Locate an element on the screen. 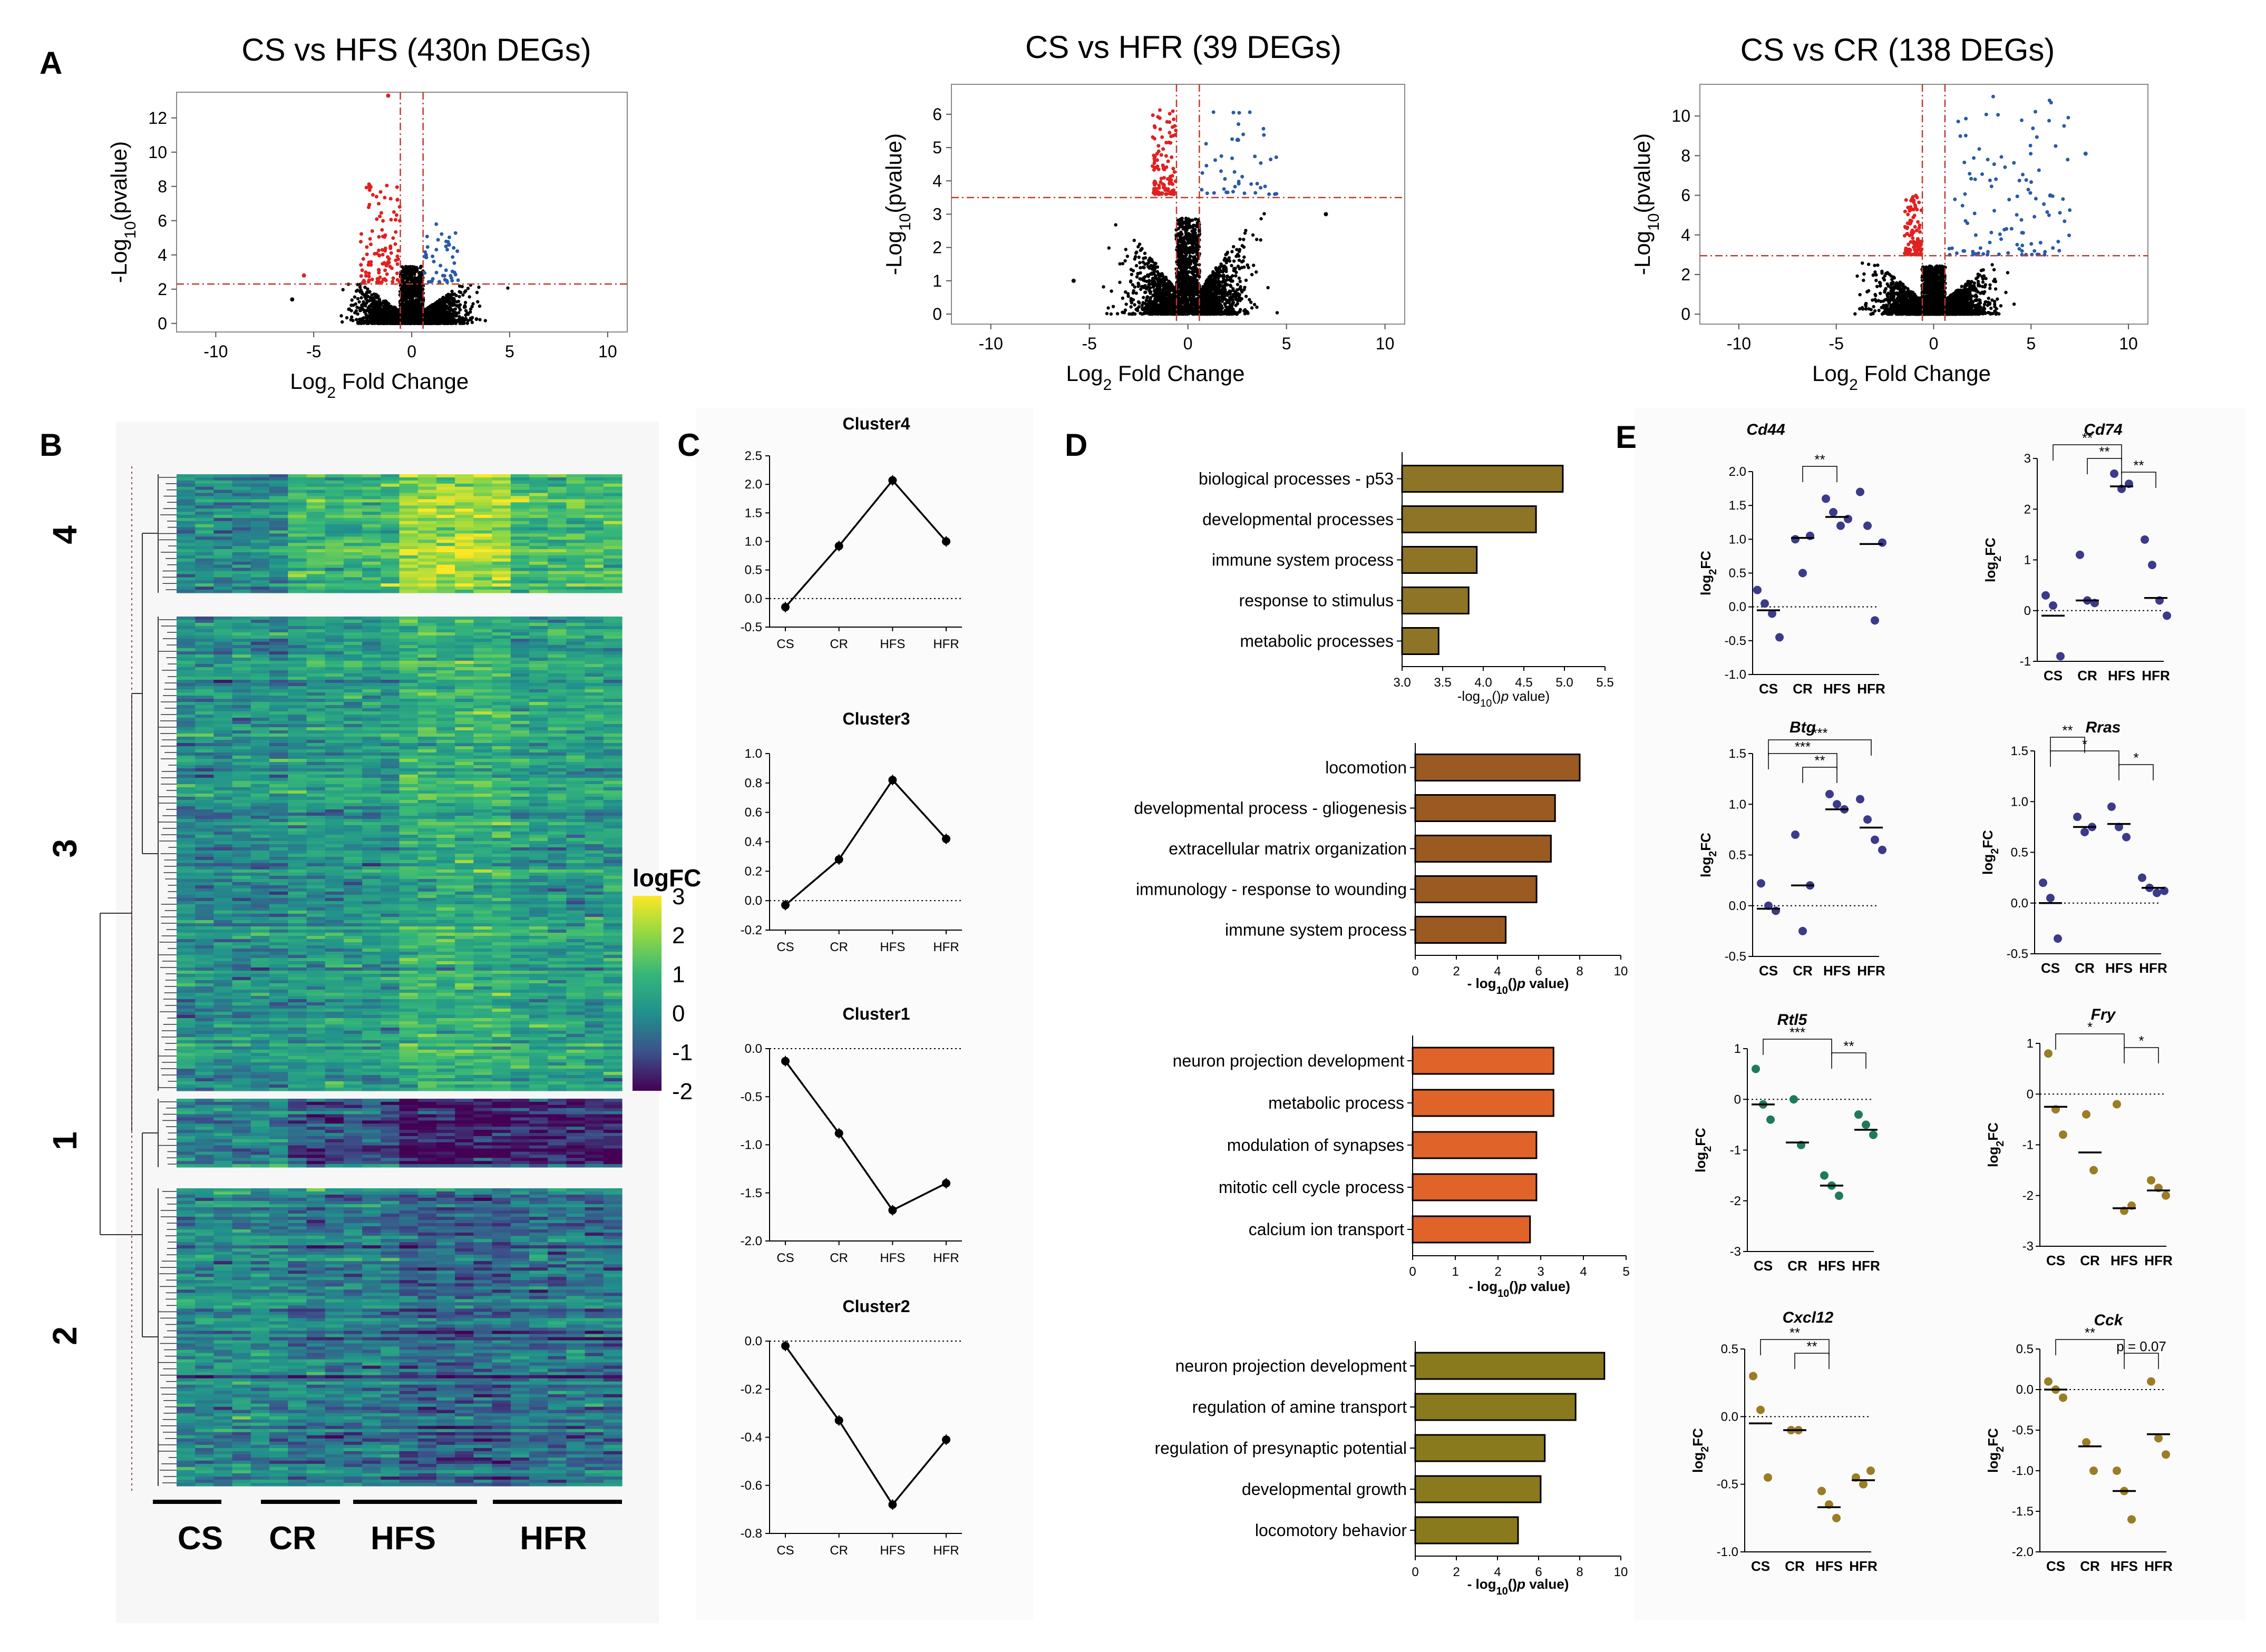 This screenshot has width=2266, height=1652. x-tick-label: -5 is located at coordinates (313, 352).